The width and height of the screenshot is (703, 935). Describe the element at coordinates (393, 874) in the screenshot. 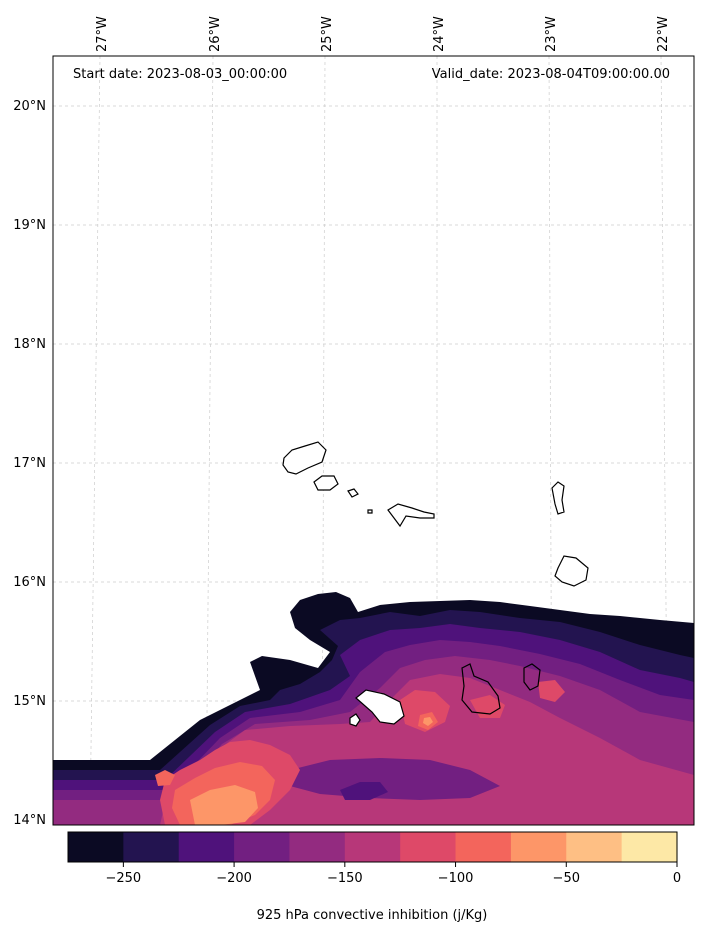

I see `colorbar-ticks: −250 −200 −150 −100 −50 0` at that location.